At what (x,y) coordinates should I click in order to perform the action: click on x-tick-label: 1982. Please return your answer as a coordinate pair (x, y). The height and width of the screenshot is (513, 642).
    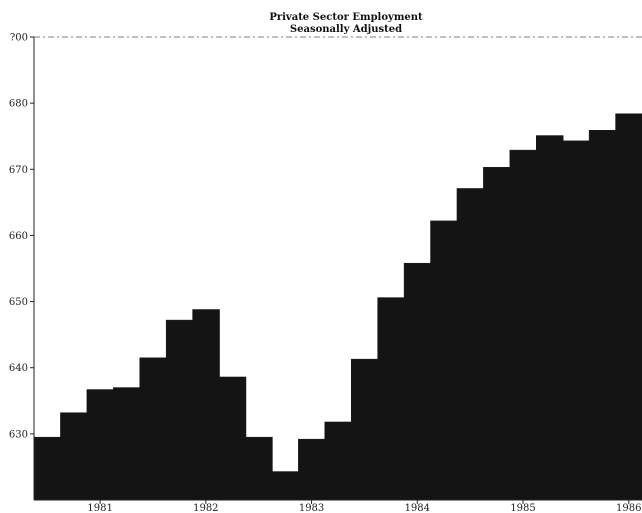
    Looking at the image, I should click on (205, 508).